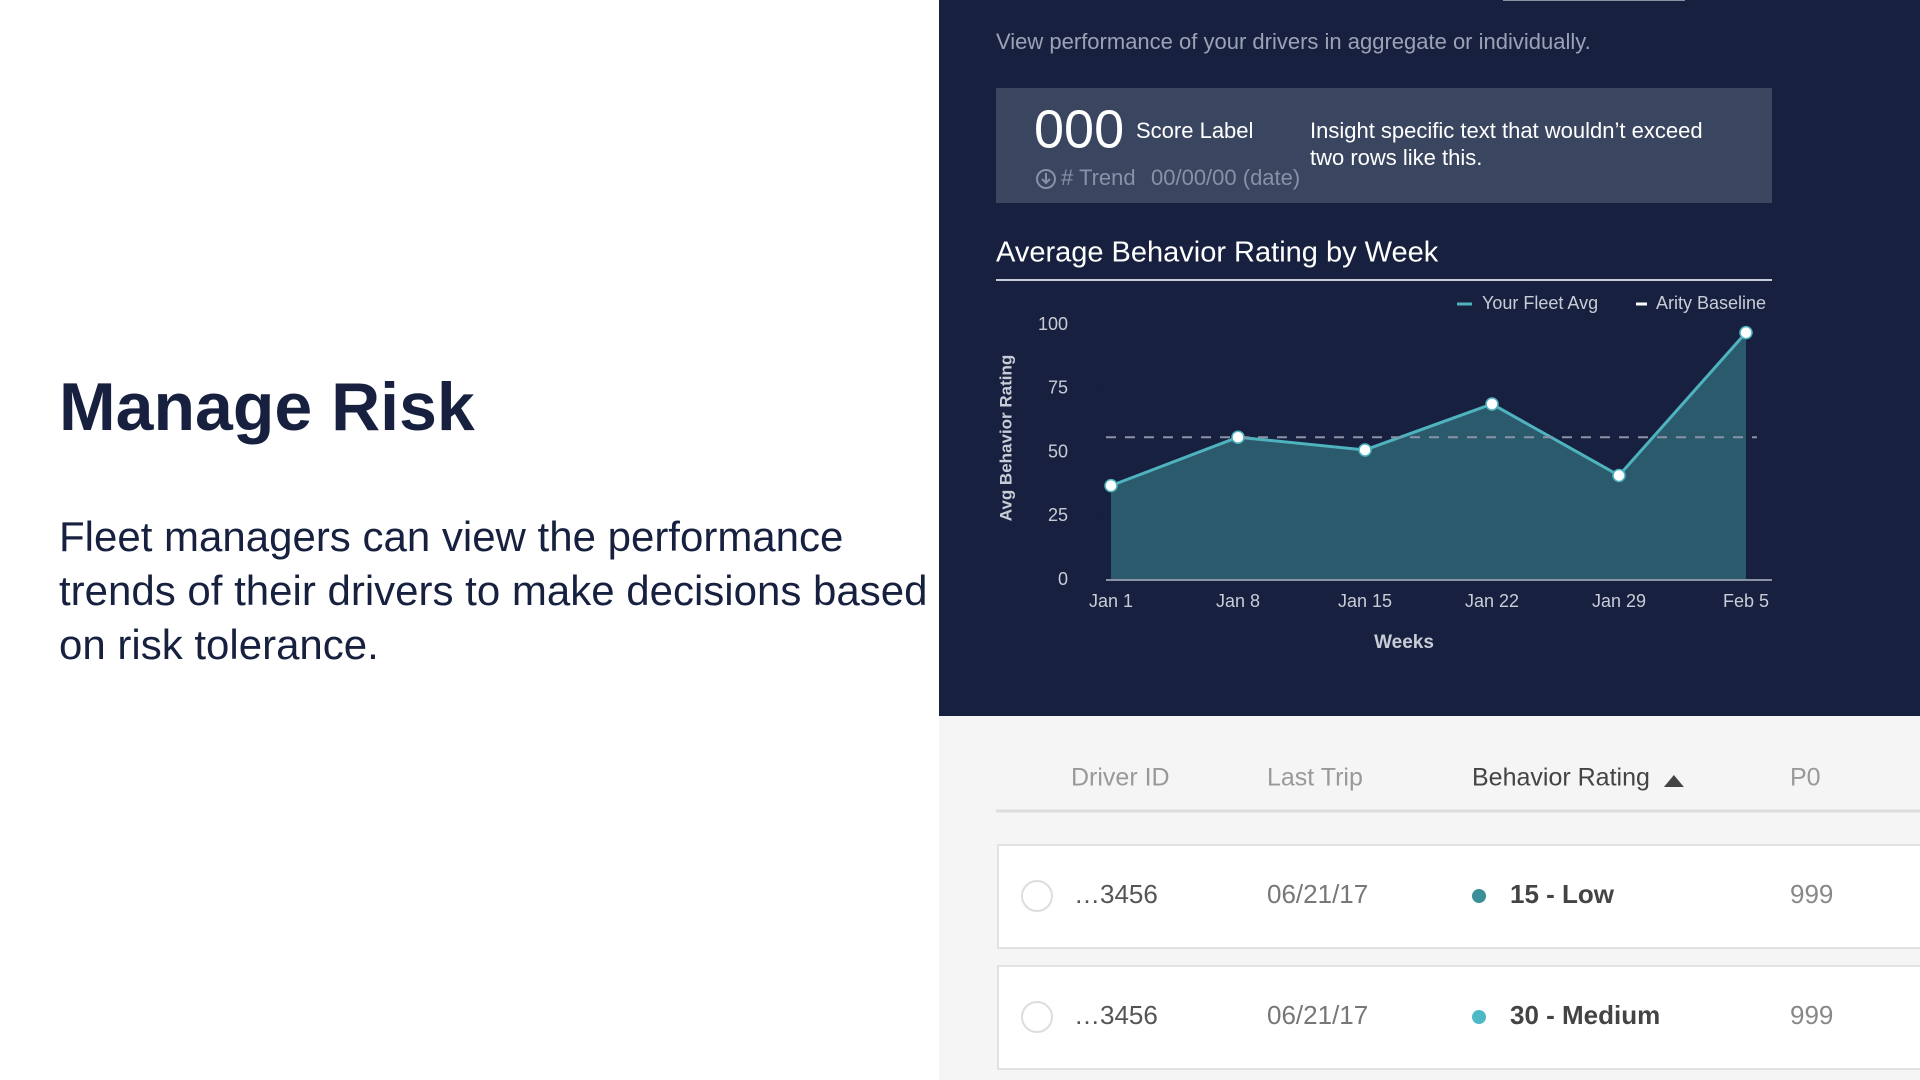  What do you see at coordinates (1079, 129) in the screenshot?
I see `score: 000` at bounding box center [1079, 129].